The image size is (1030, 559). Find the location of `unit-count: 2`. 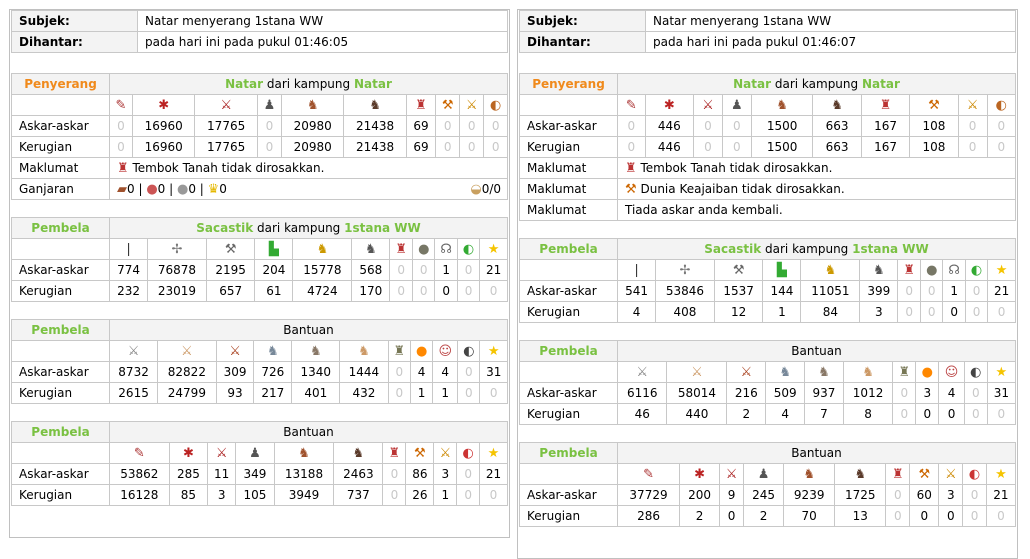

unit-count: 2 is located at coordinates (746, 414).